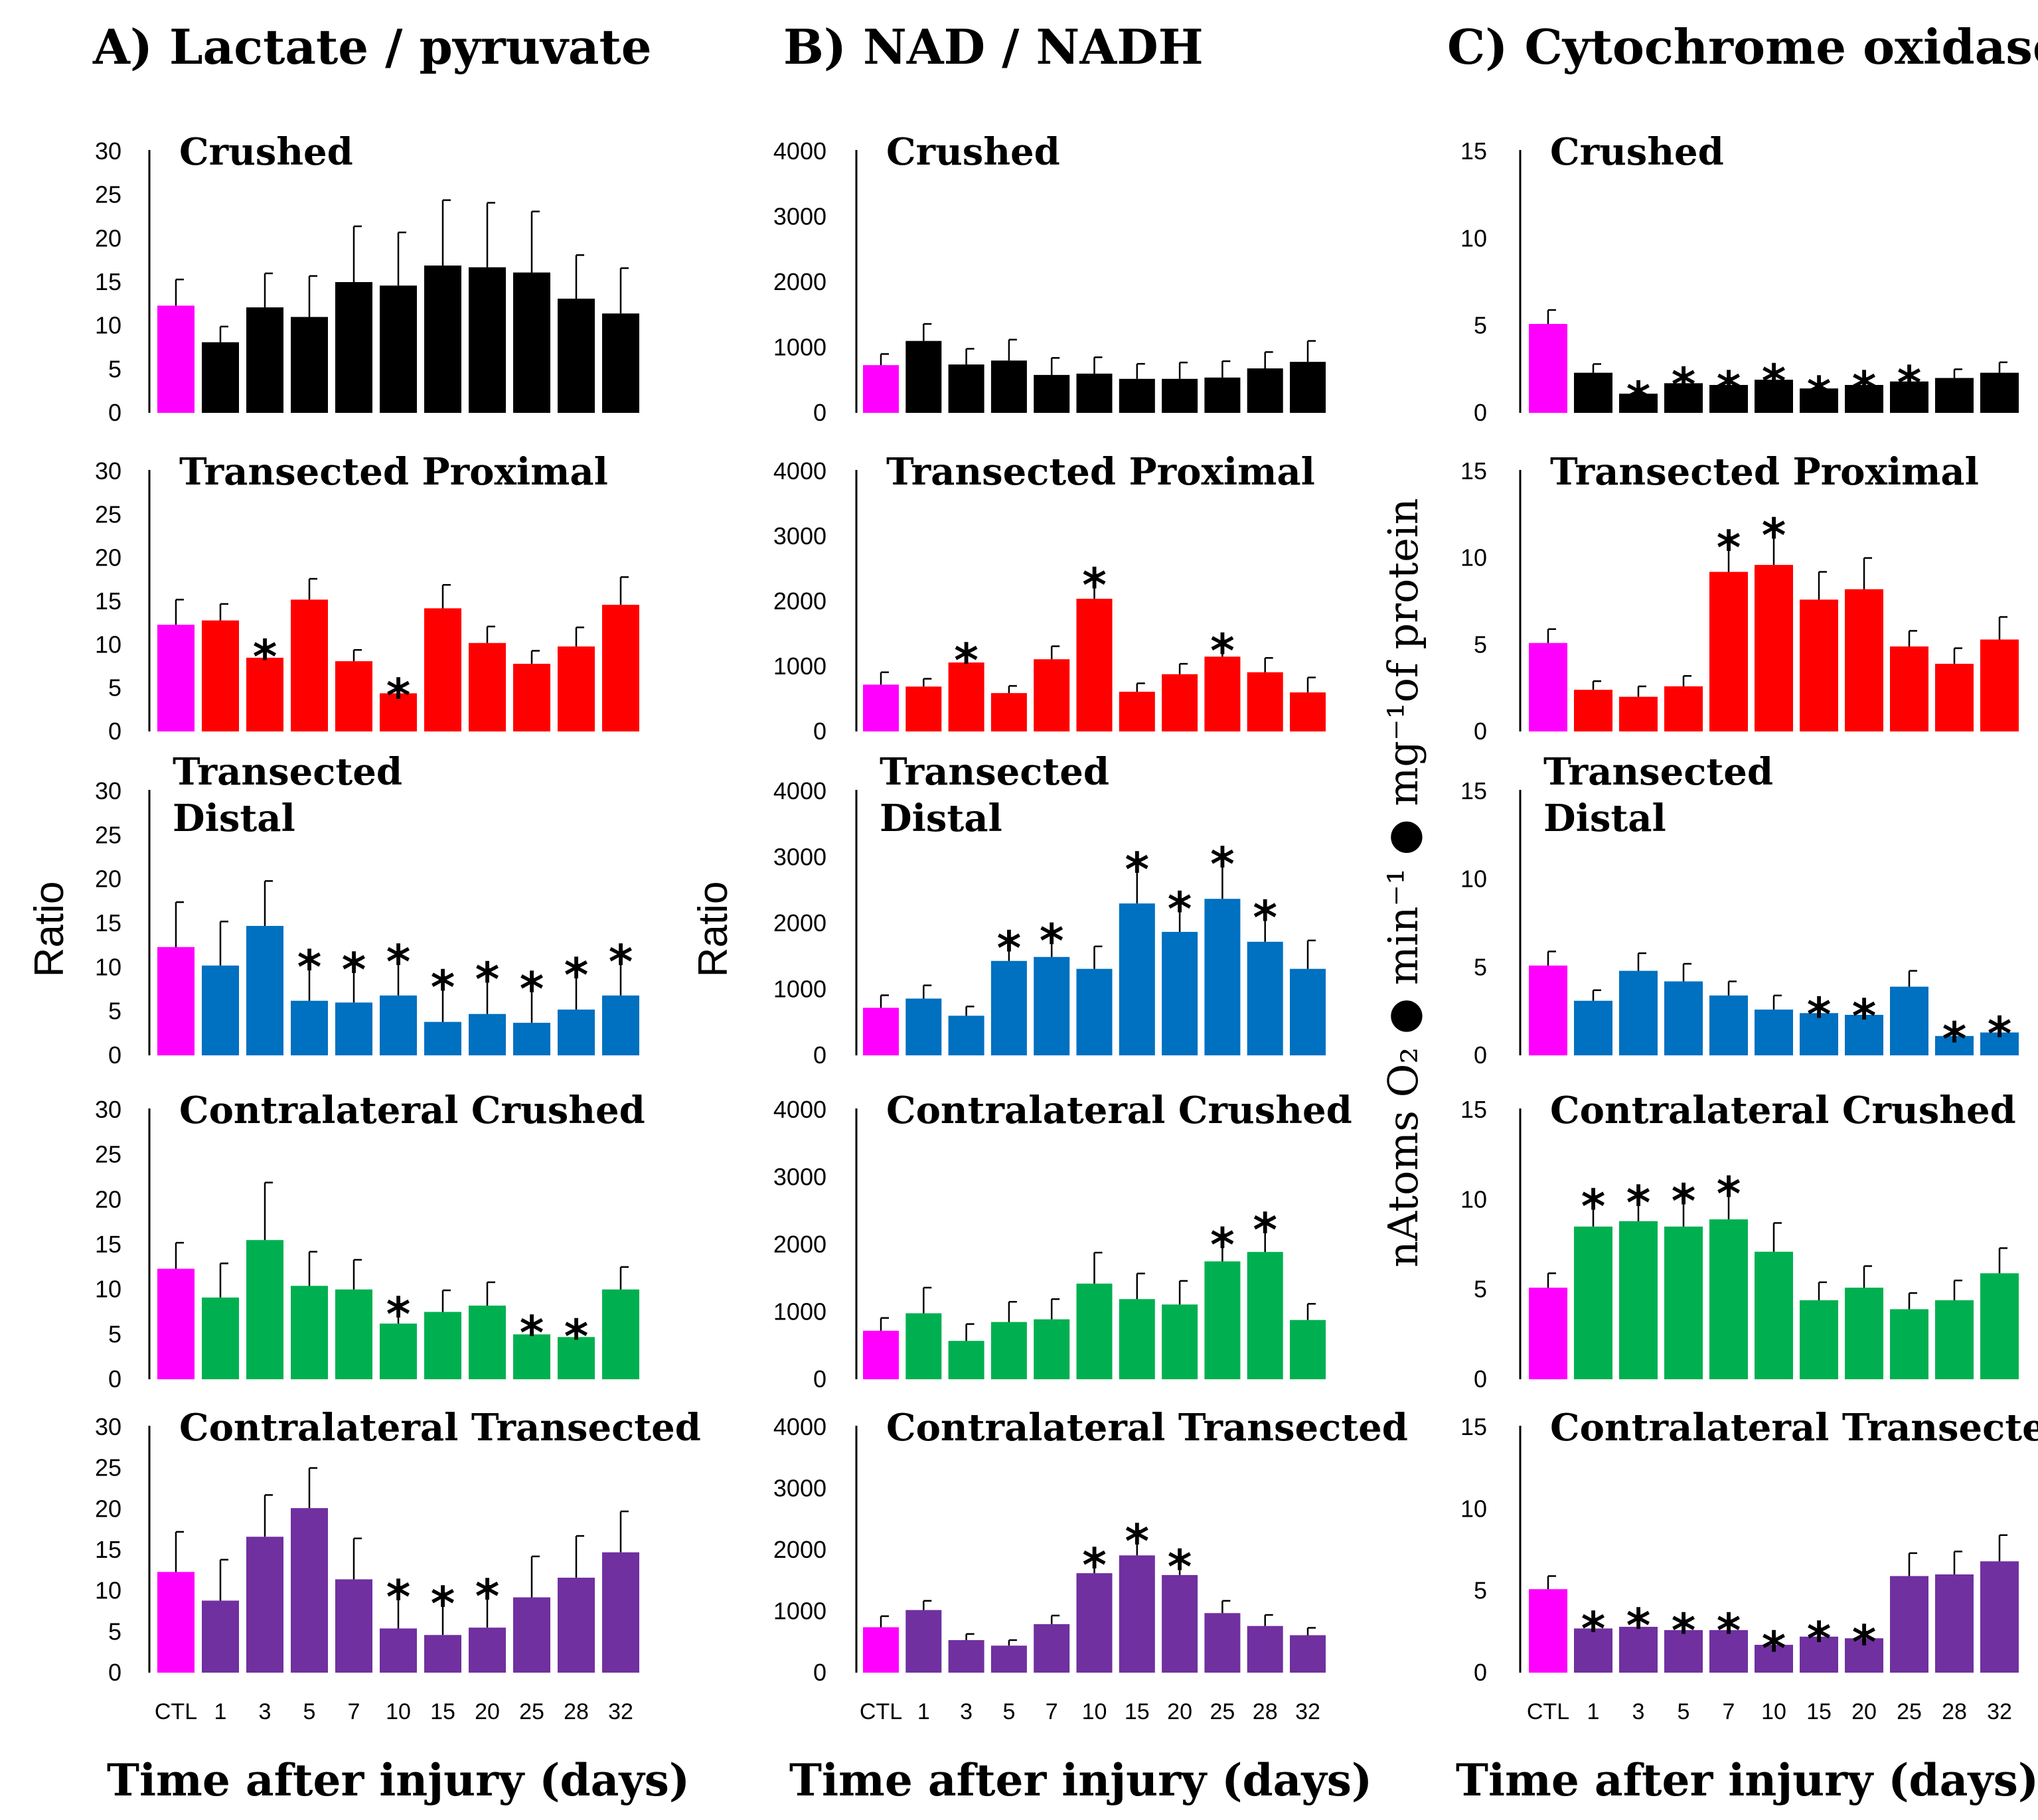 The height and width of the screenshot is (1820, 2038). What do you see at coordinates (1119, 1110) in the screenshot?
I see `panel-title: Contralateral Crushed` at bounding box center [1119, 1110].